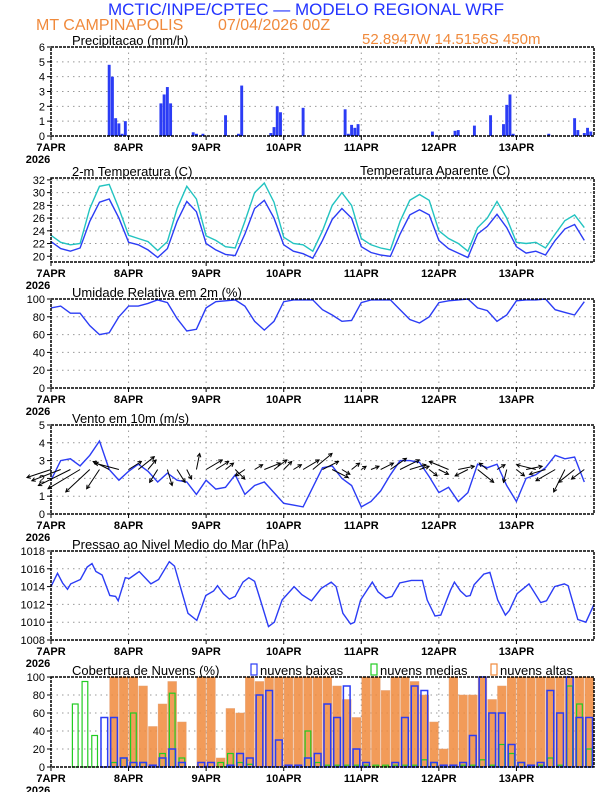 This screenshot has width=612, height=792. I want to click on y-tick-label: 100, so click(36, 300).